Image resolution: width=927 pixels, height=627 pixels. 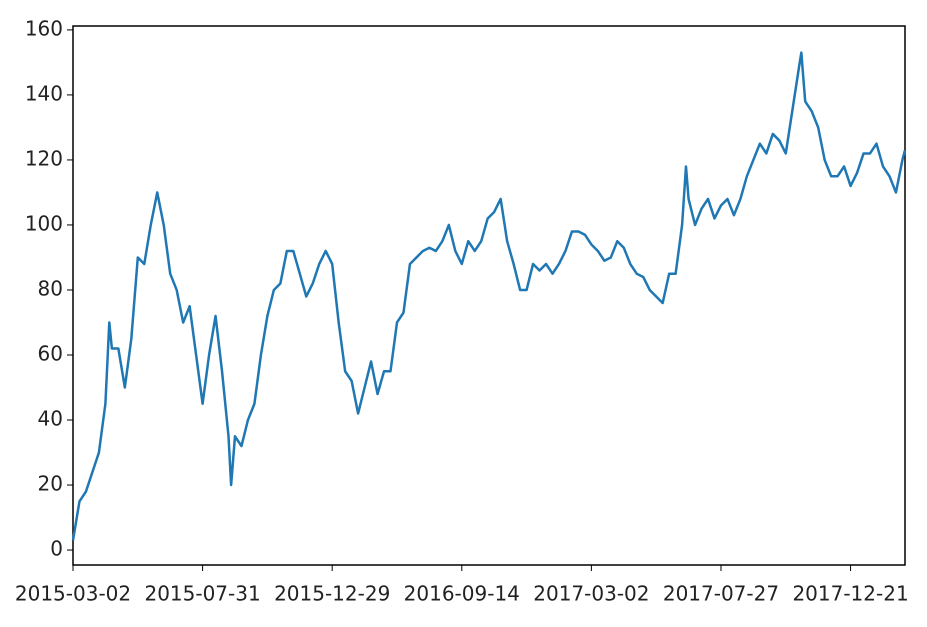 I want to click on y-tick-label: 160, so click(x=44, y=28).